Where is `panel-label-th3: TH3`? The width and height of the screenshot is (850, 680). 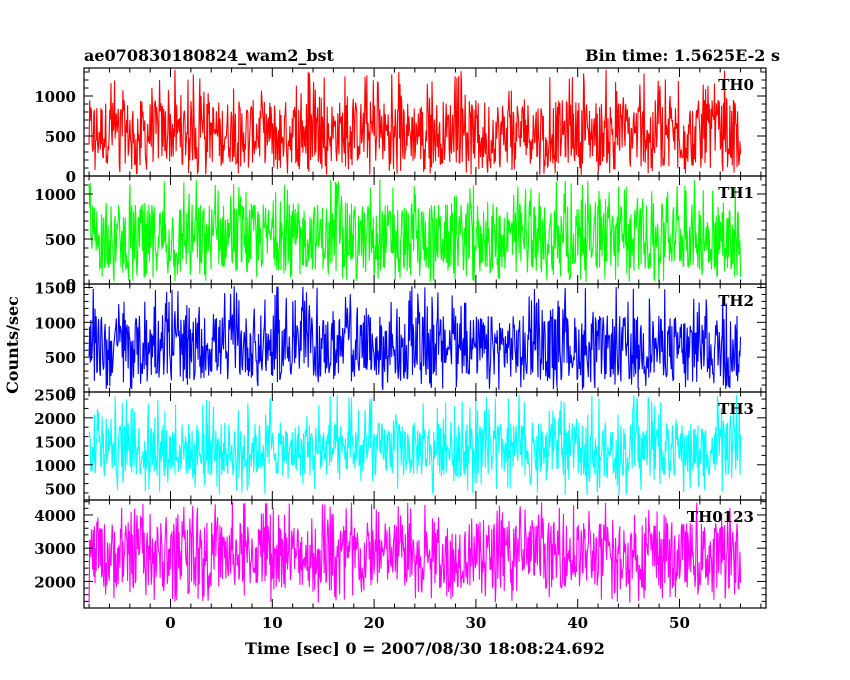
panel-label-th3: TH3 is located at coordinates (736, 409).